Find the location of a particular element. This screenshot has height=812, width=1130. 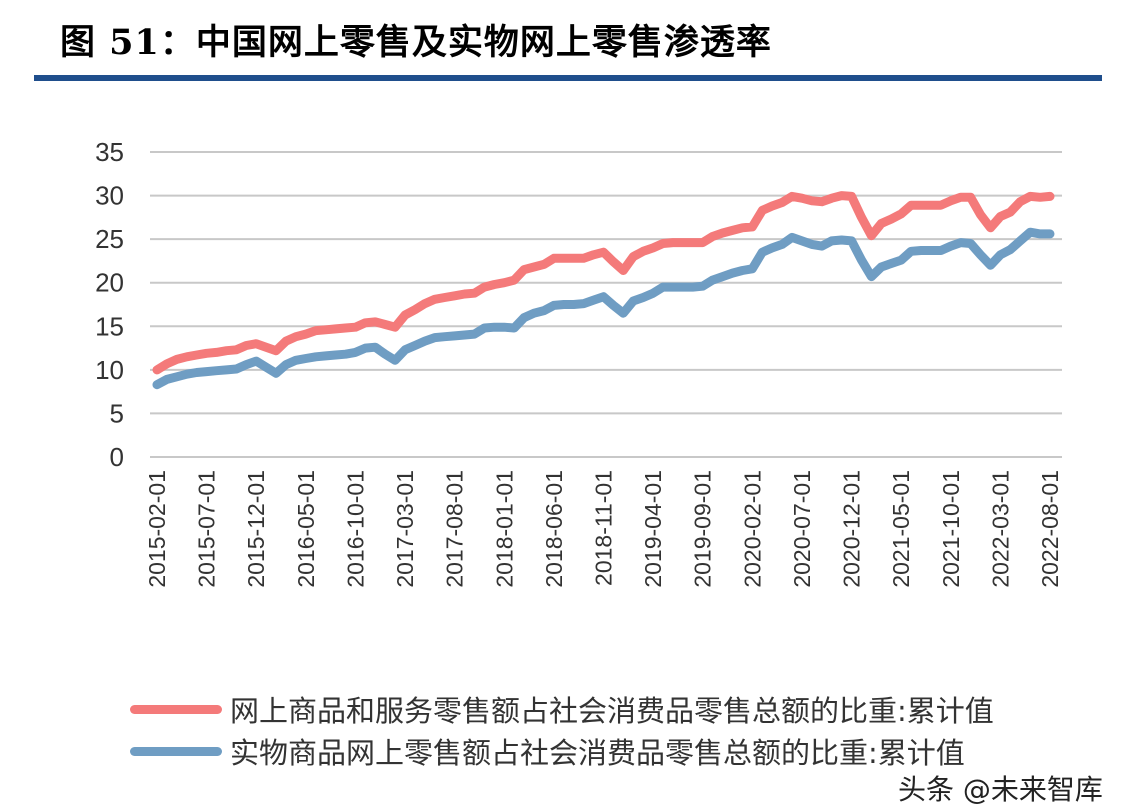

y-tick-label: 35 is located at coordinates (109, 152).